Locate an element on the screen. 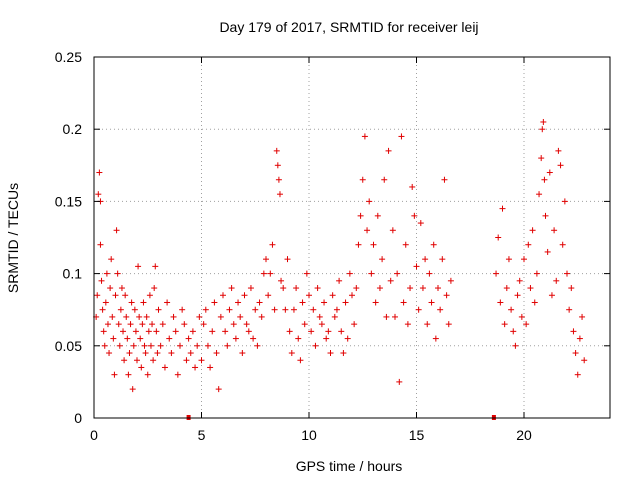 Image resolution: width=640 pixels, height=480 pixels. x-axis-title: GPS time / hours is located at coordinates (349, 466).